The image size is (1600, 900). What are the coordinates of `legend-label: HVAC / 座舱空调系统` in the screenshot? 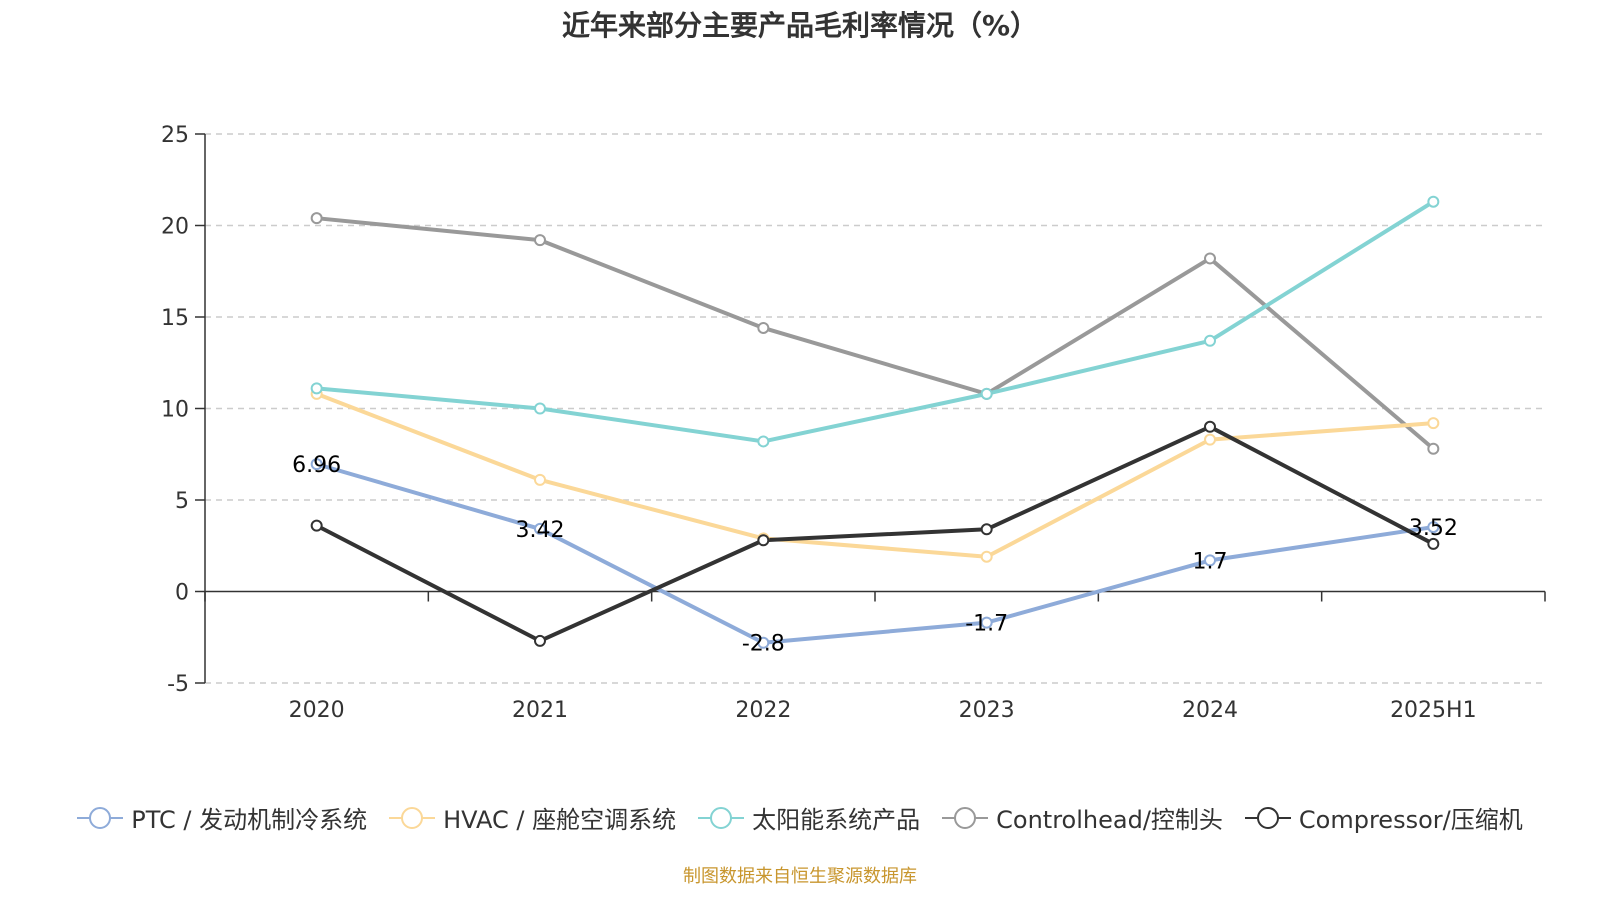 It's located at (560, 820).